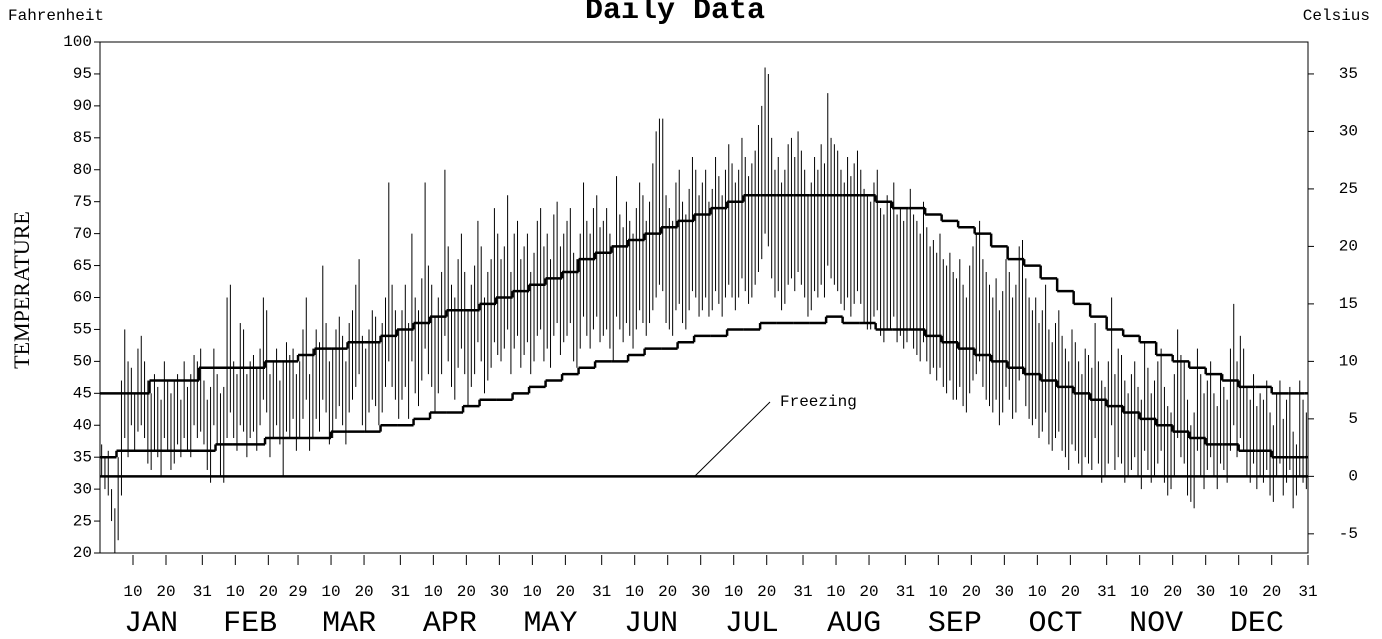 Image resolution: width=1382 pixels, height=639 pixels. Describe the element at coordinates (732, 439) in the screenshot. I see `annotation-pointer` at that location.